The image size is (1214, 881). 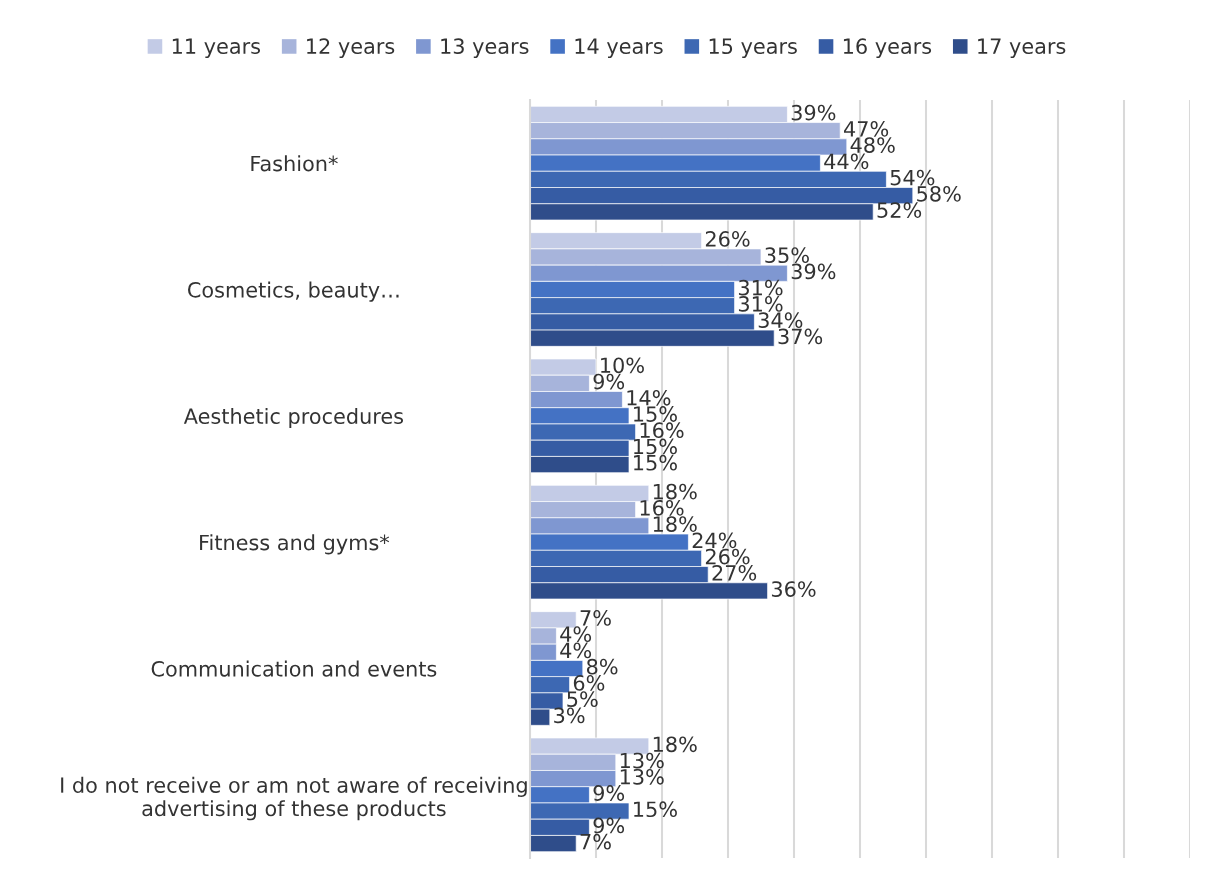 I want to click on data-label: 54%, so click(x=912, y=177).